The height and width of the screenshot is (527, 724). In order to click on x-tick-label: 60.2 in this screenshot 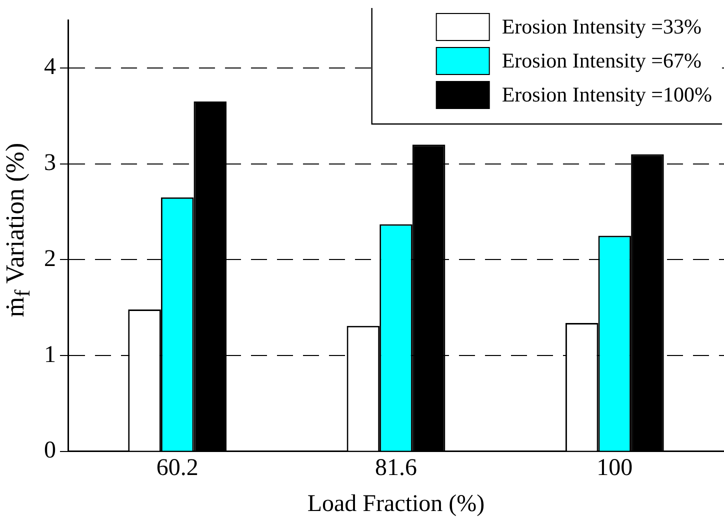, I will do `click(177, 468)`.